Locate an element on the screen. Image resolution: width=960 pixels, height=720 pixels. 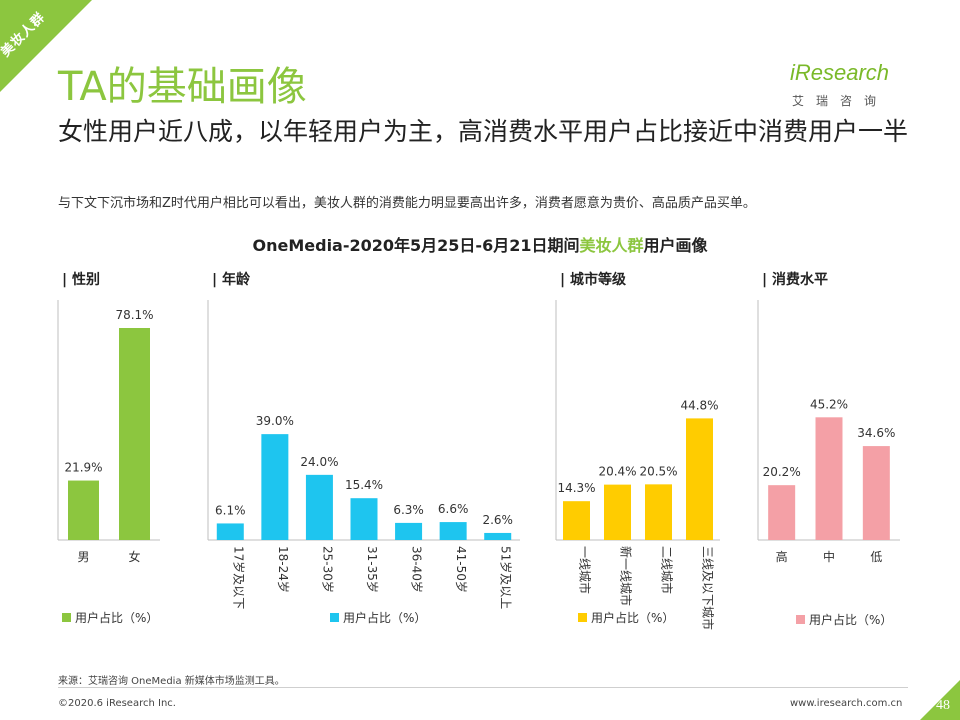
chart-1-category-label: 18-24岁 is located at coordinates (283, 569).